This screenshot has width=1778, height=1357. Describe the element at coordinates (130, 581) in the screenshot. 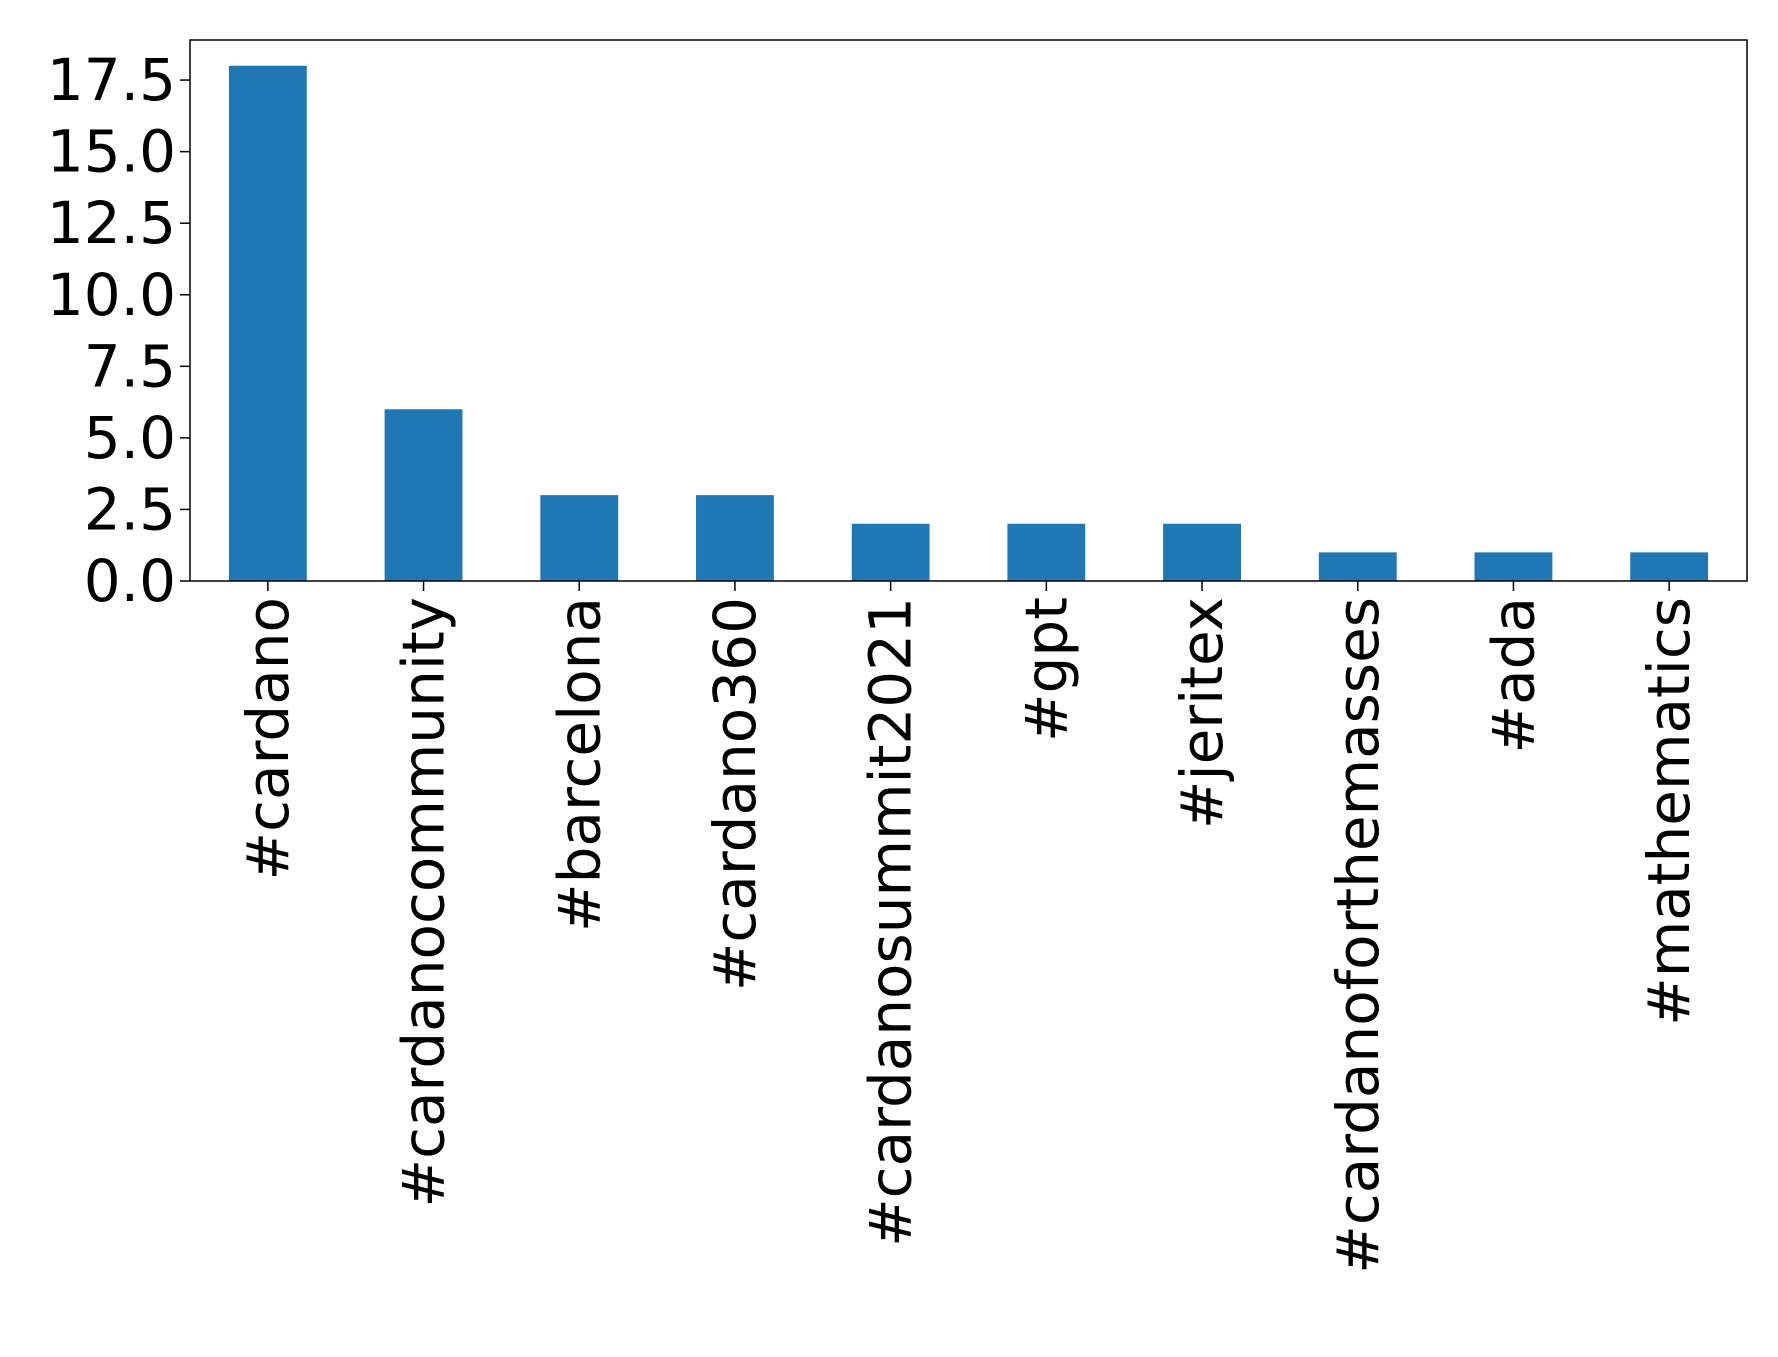

I see `y-tick-label-0: 0.0` at that location.